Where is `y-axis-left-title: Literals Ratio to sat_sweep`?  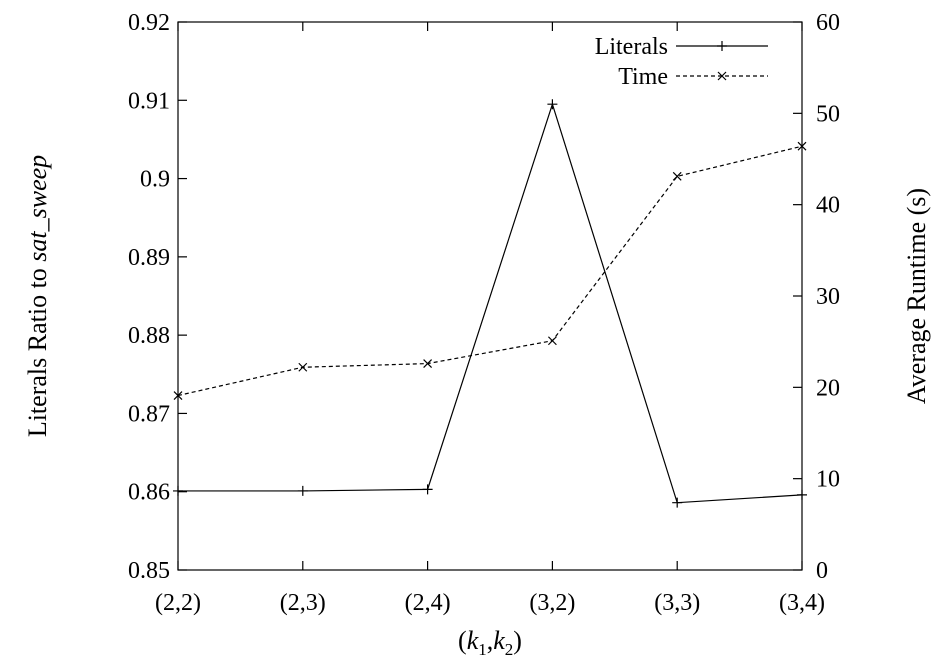
y-axis-left-title: Literals Ratio to sat_sweep is located at coordinates (37, 296).